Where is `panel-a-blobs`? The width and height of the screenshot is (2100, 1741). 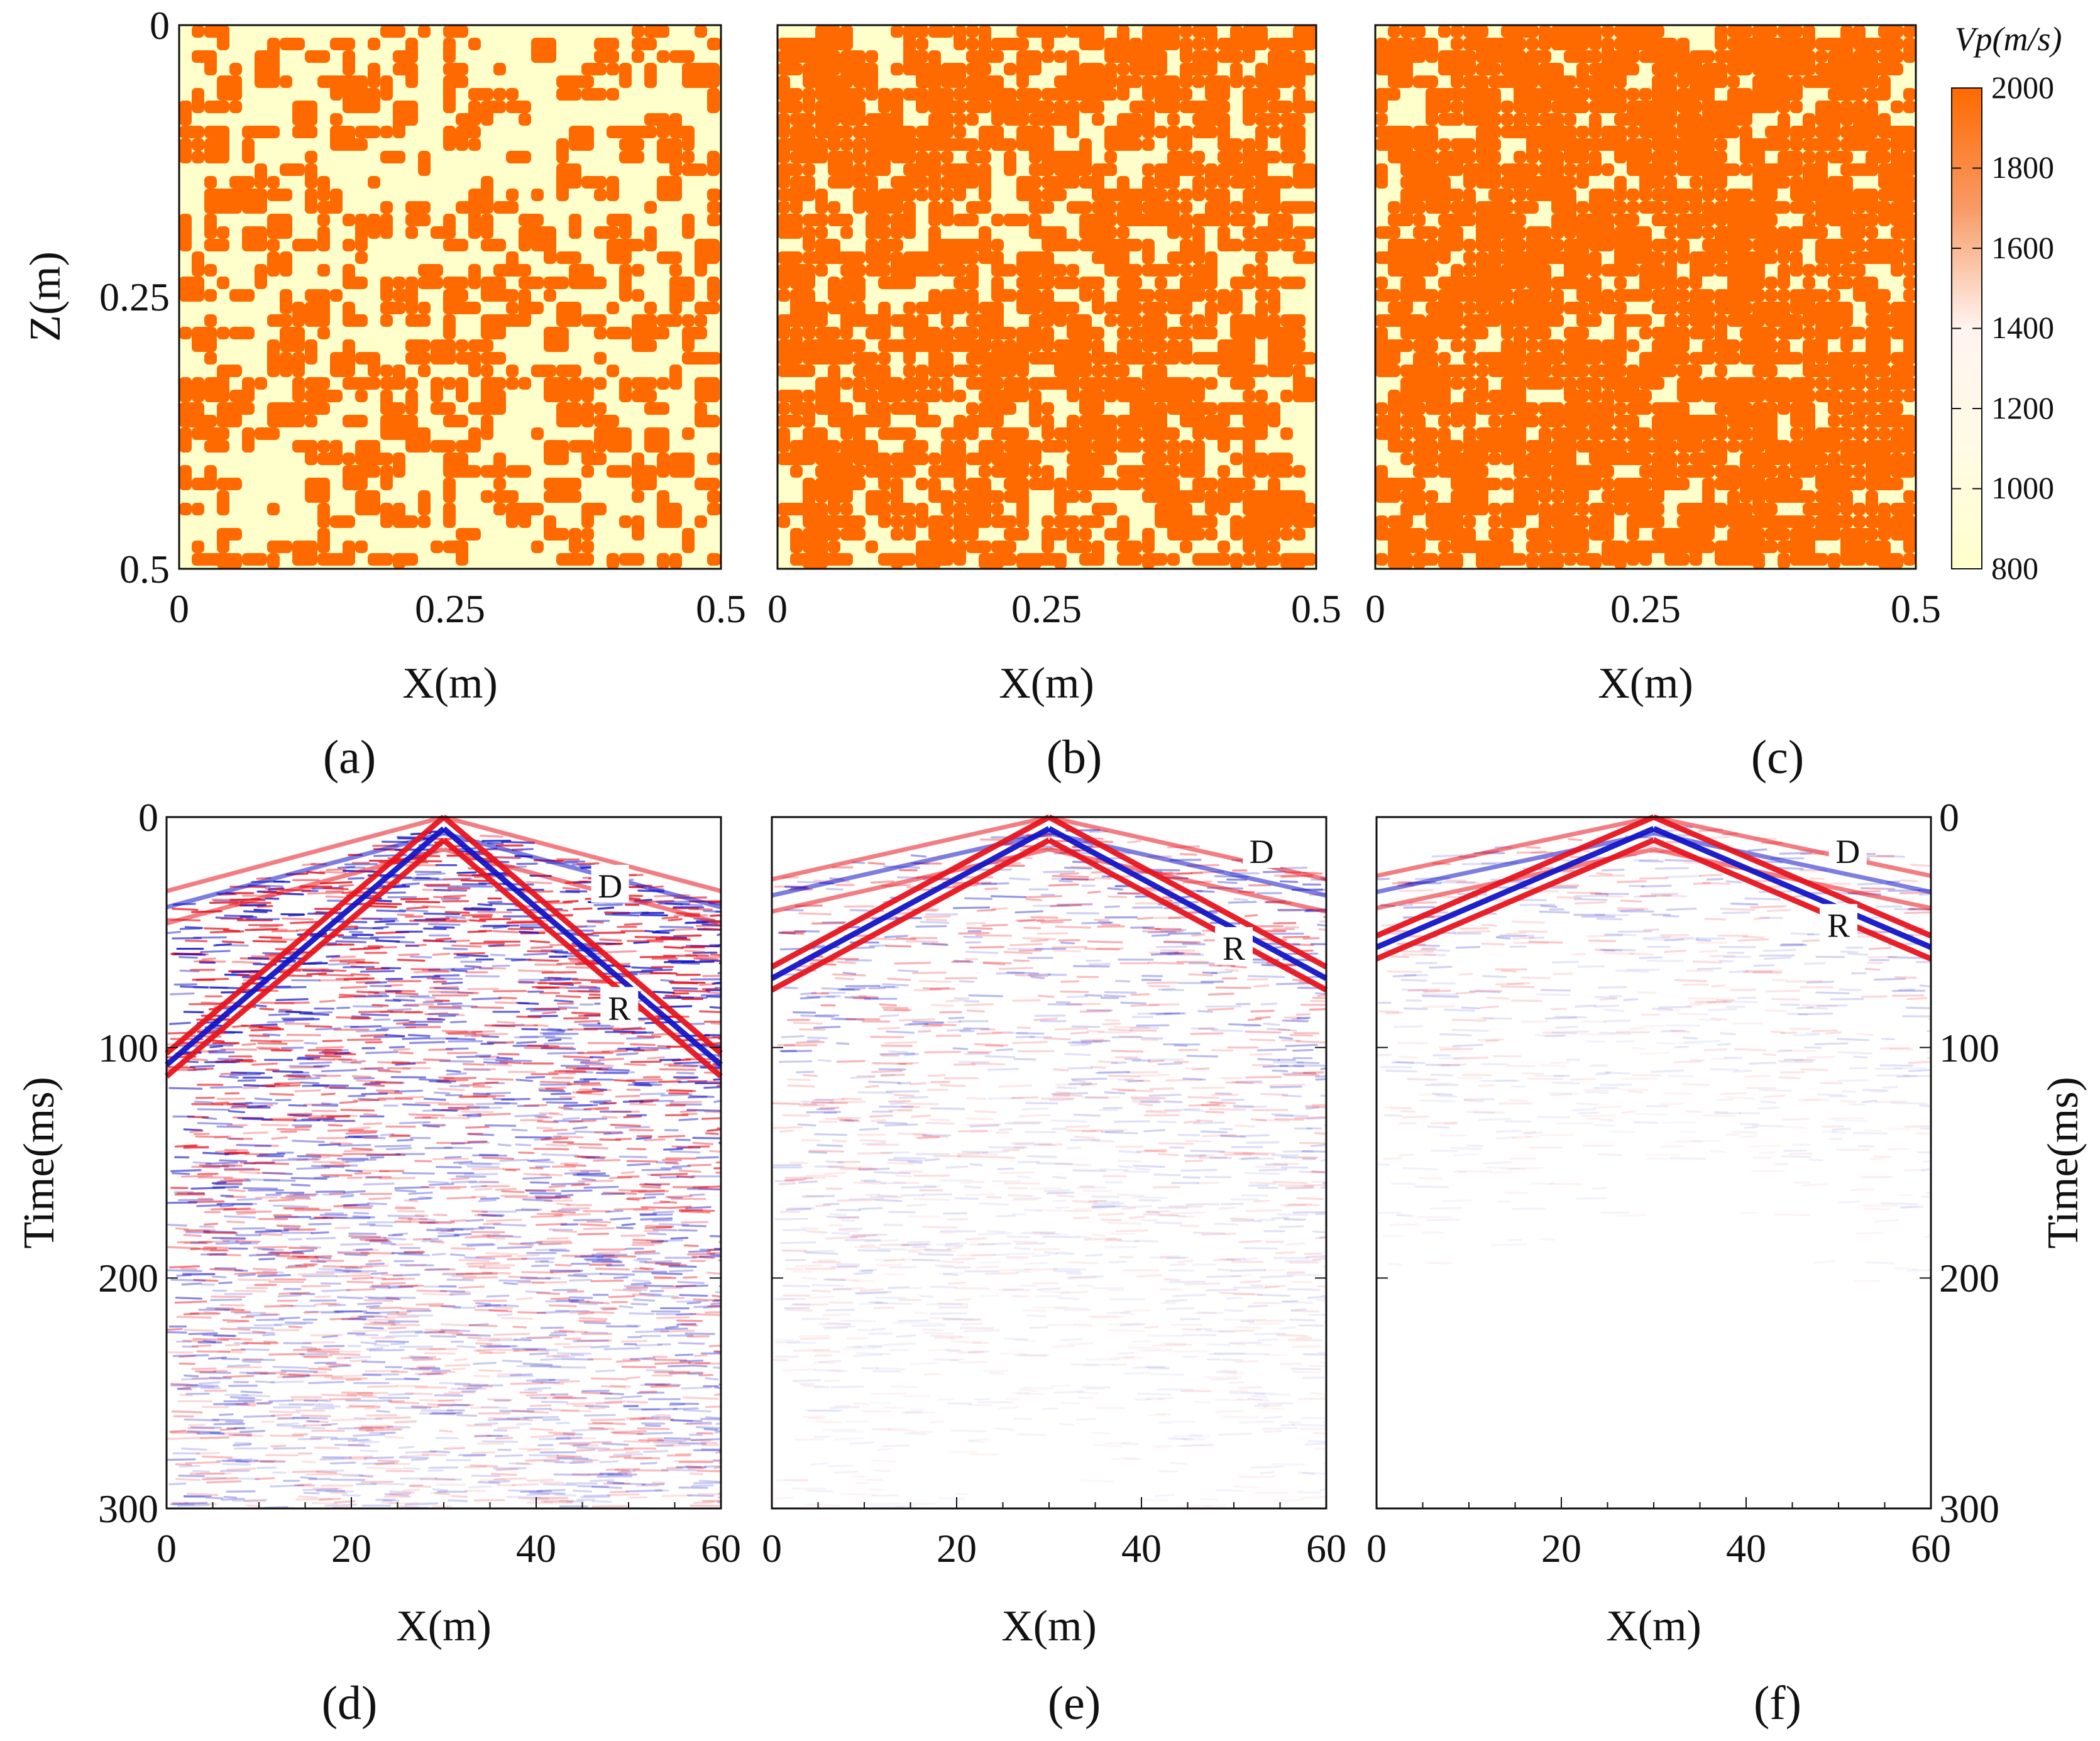
panel-a-blobs is located at coordinates (450, 297).